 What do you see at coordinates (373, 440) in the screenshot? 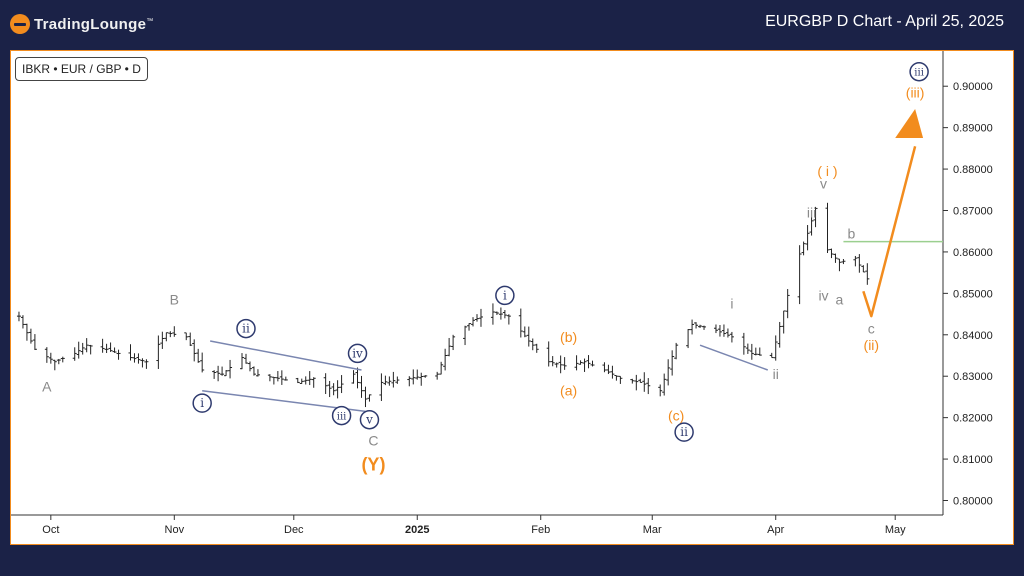
I see `wave-label: C` at bounding box center [373, 440].